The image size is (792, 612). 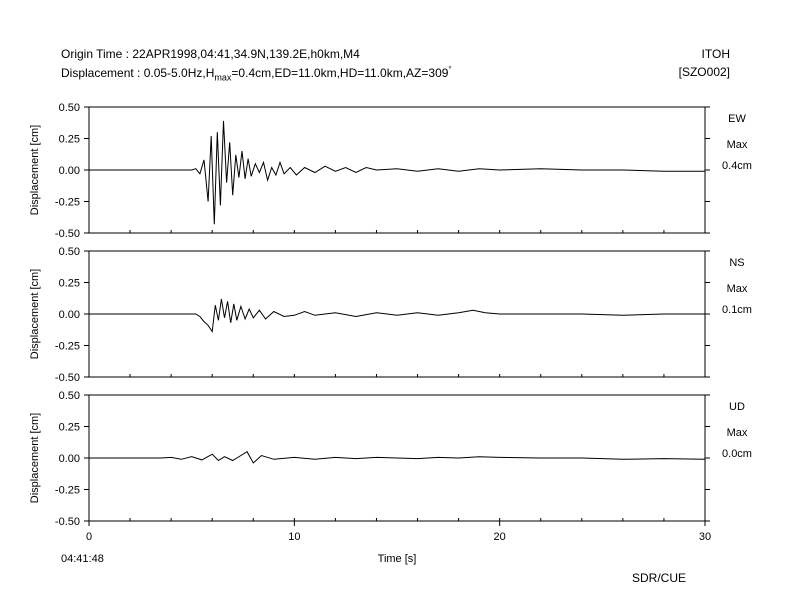 I want to click on x-tick-label: 10, so click(x=294, y=537).